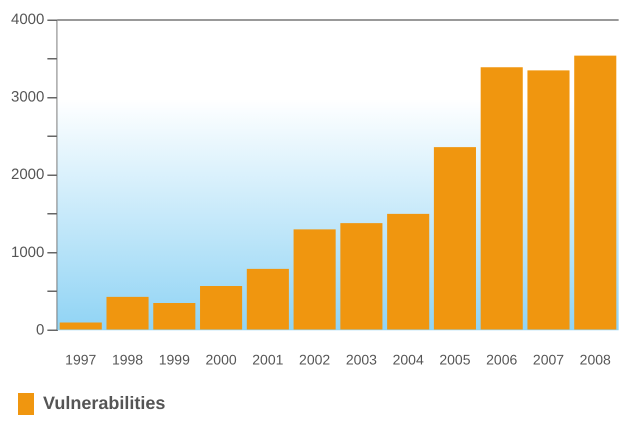 The width and height of the screenshot is (633, 433). Describe the element at coordinates (27, 175) in the screenshot. I see `y-tick-label: 2000` at that location.